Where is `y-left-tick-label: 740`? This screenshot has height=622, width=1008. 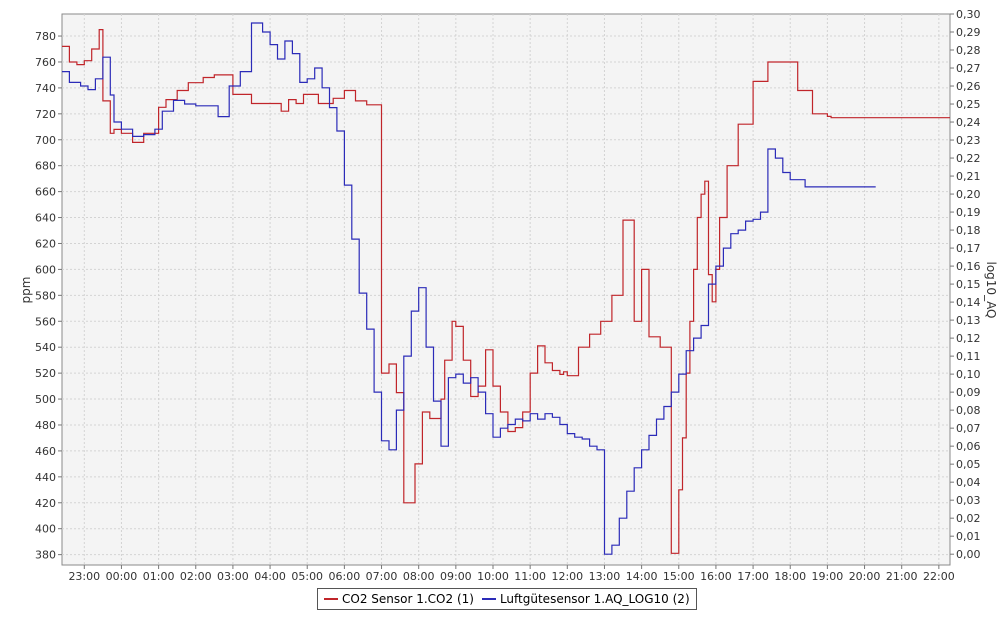
y-left-tick-label: 740 is located at coordinates (45, 88).